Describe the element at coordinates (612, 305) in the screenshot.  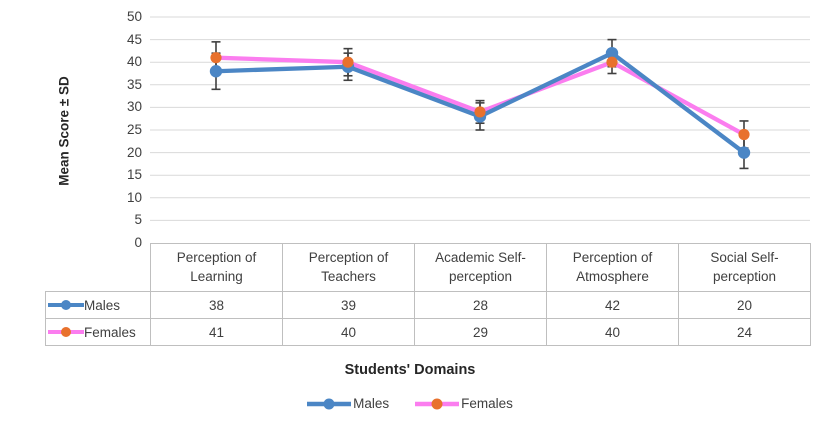
I see `value-cell: 42` at that location.